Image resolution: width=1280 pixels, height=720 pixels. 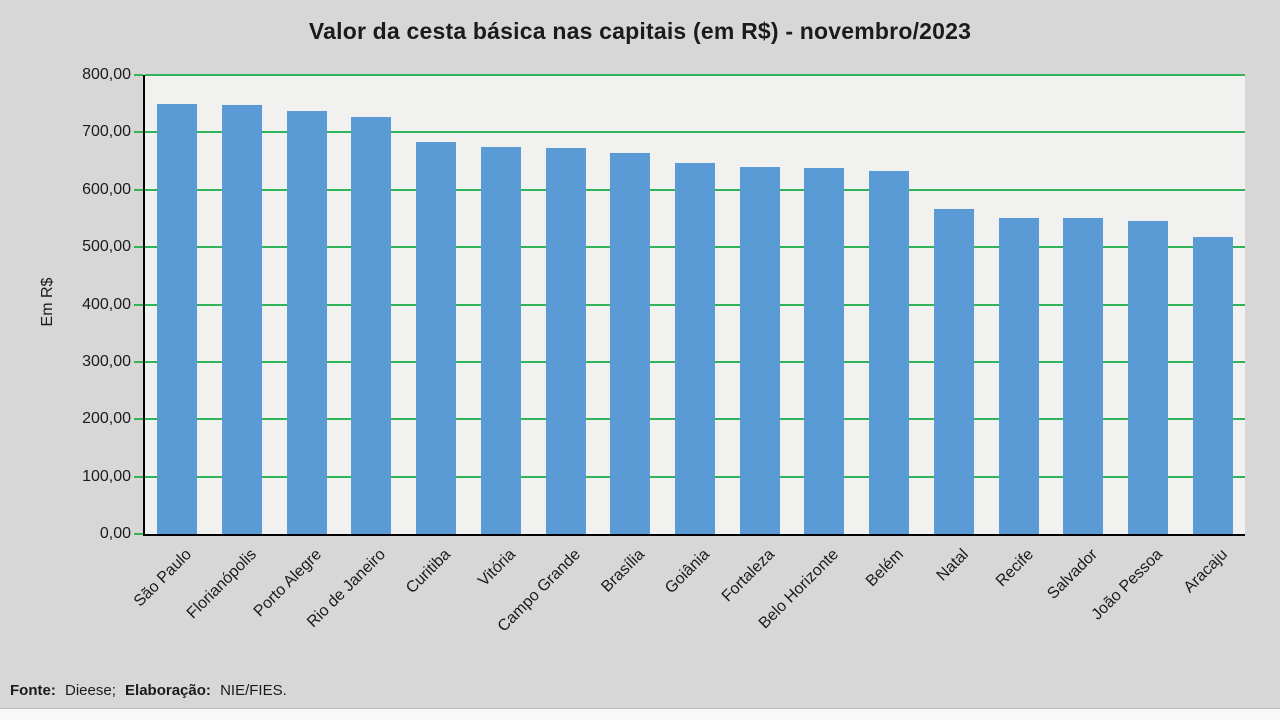 What do you see at coordinates (106, 132) in the screenshot?
I see `y-tick-label: 700,00` at bounding box center [106, 132].